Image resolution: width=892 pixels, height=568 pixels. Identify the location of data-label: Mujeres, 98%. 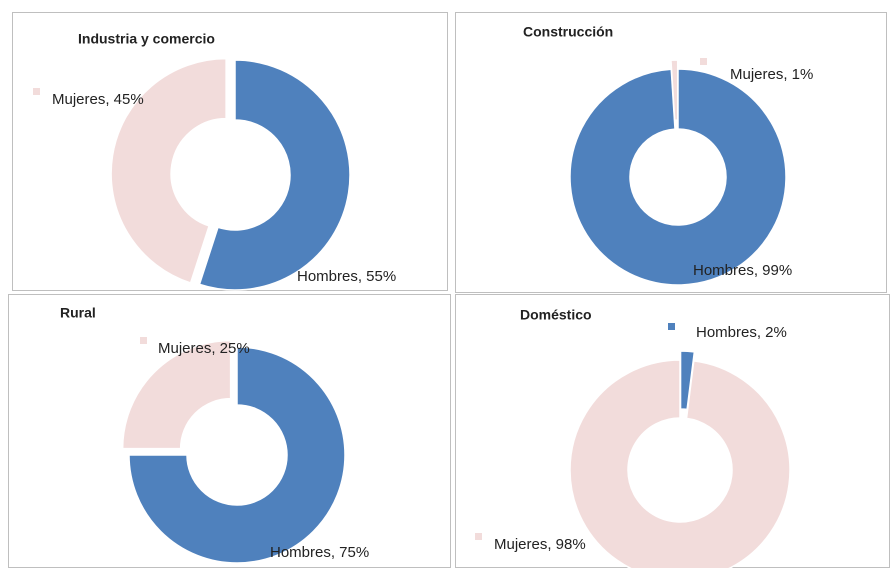
(540, 544).